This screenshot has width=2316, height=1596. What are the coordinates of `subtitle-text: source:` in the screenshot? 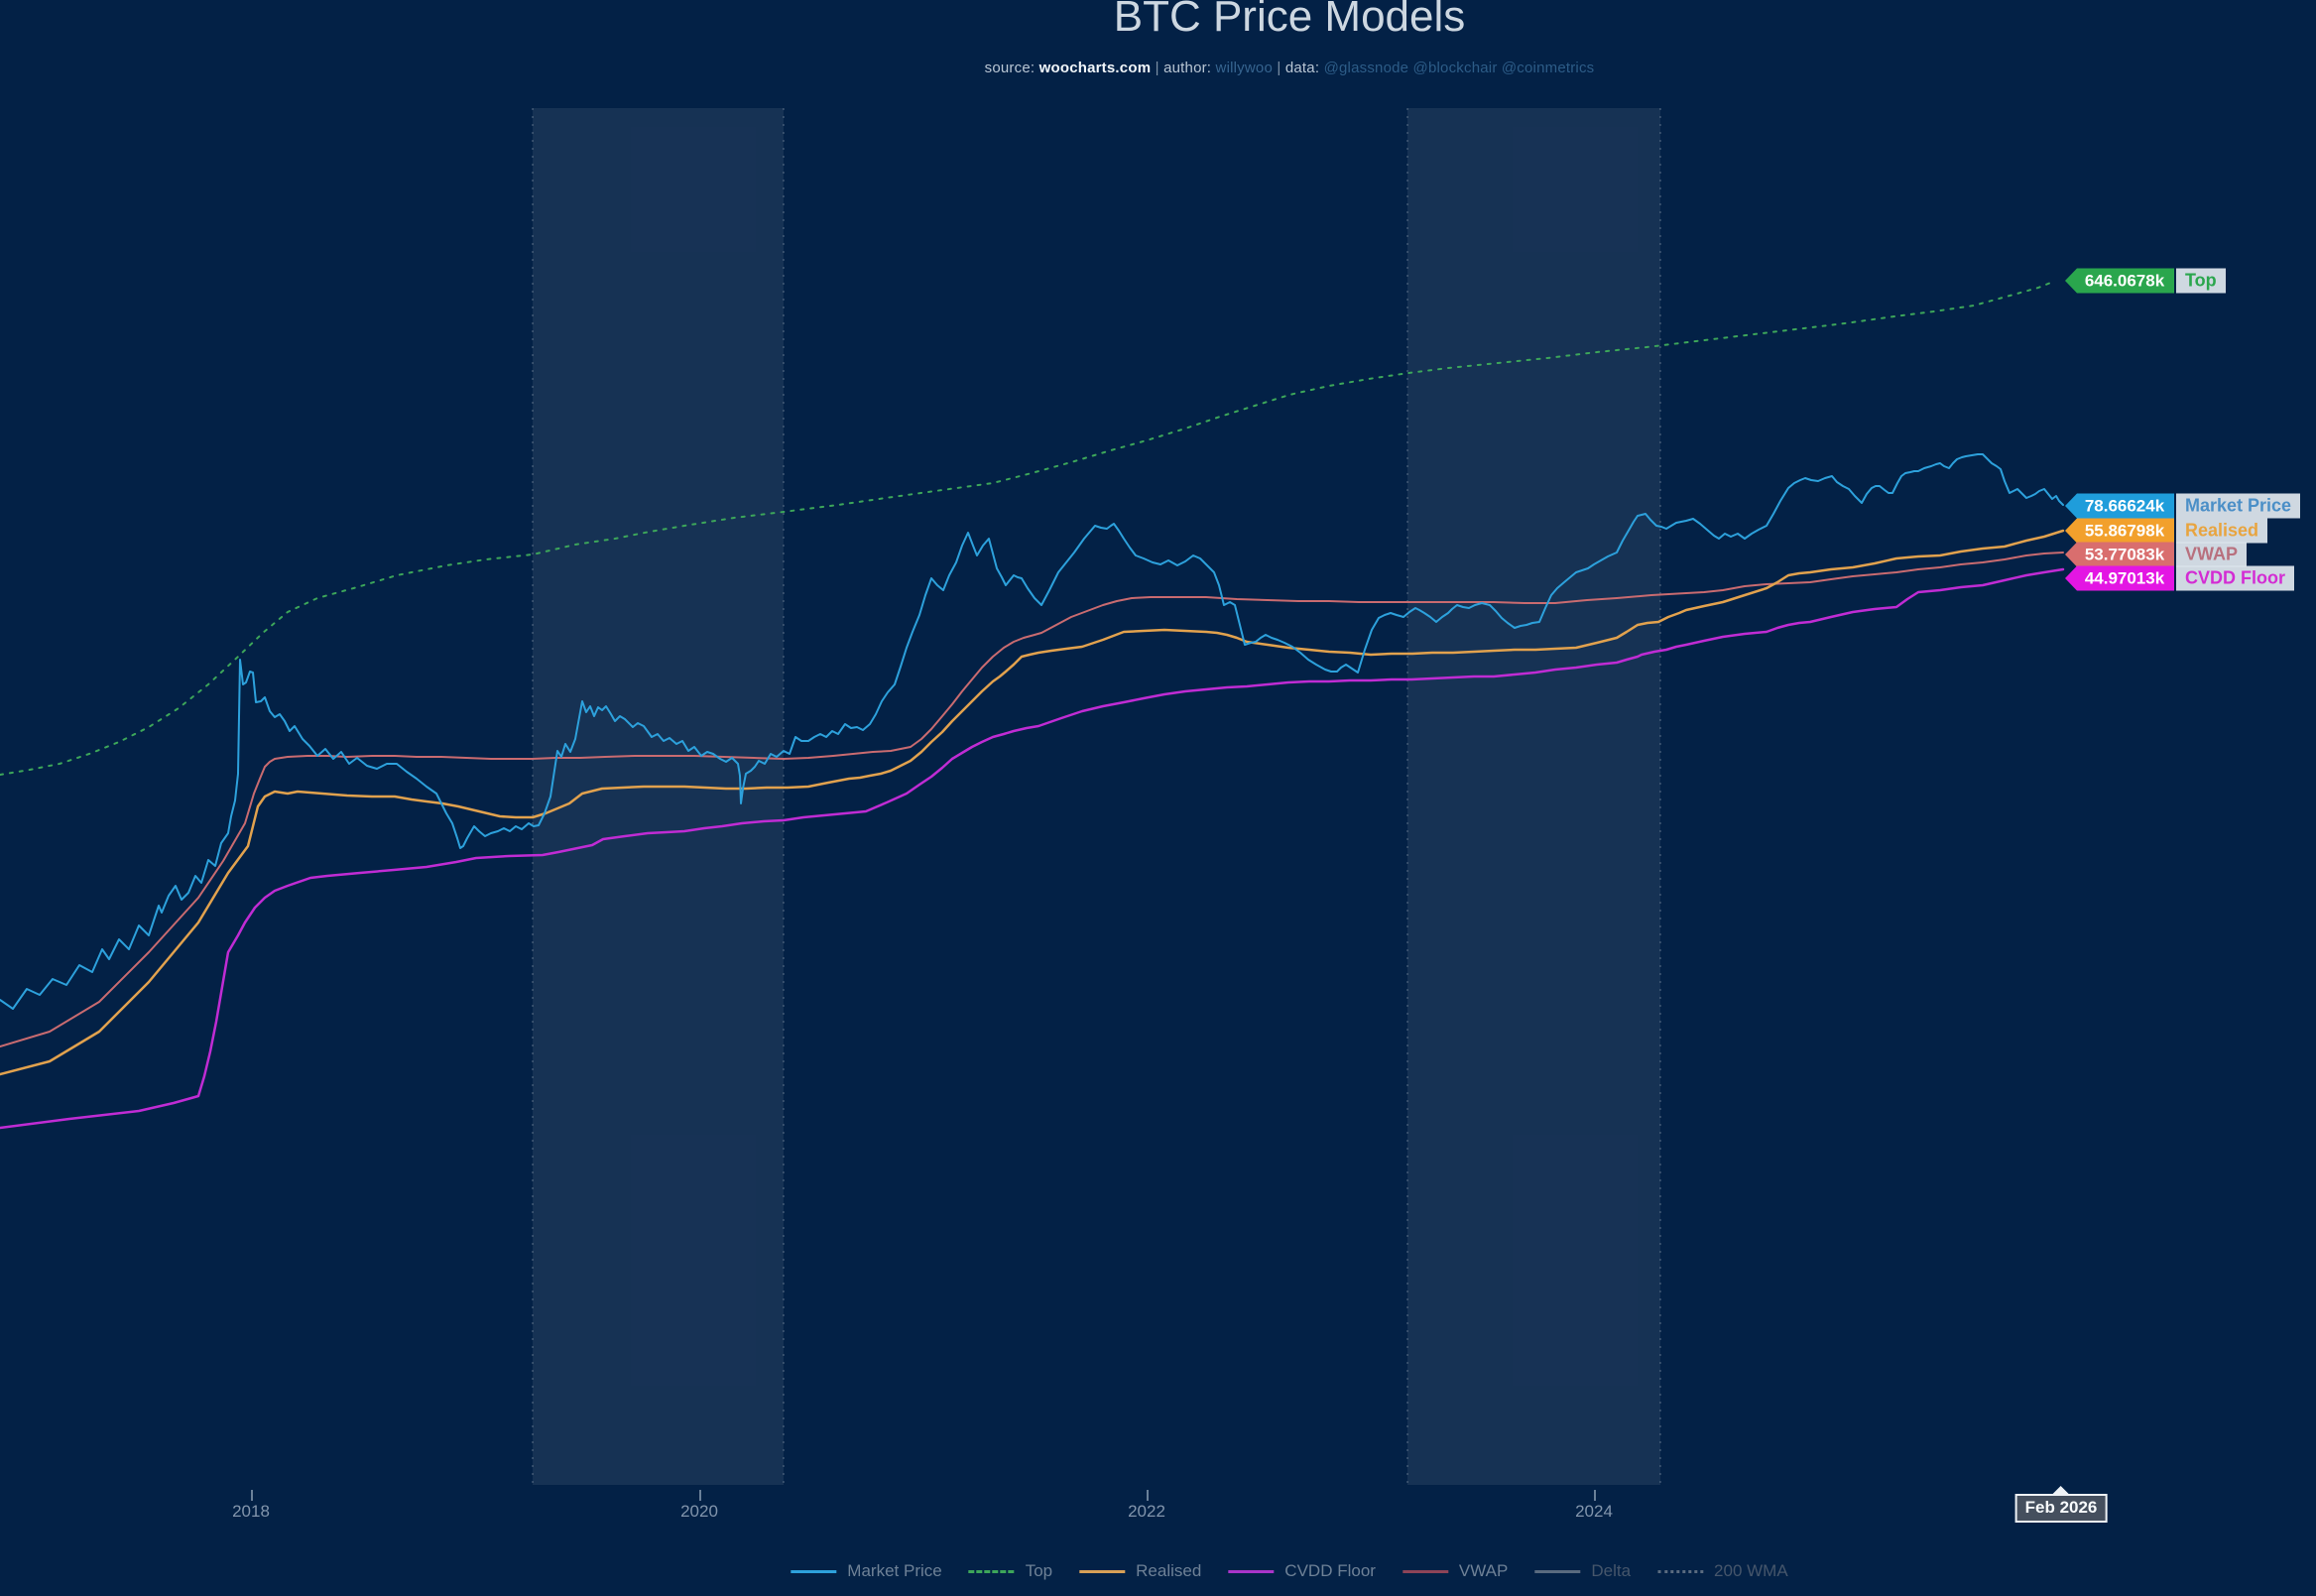 It's located at (1012, 68).